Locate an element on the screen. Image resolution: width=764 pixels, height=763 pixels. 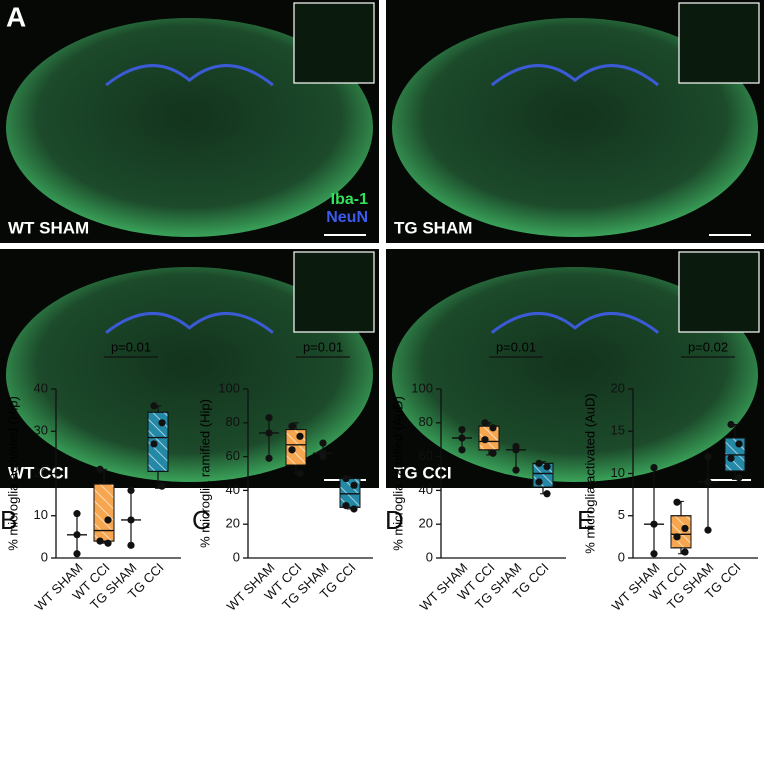
image-label: WT SHAM is located at coordinates (48, 227).